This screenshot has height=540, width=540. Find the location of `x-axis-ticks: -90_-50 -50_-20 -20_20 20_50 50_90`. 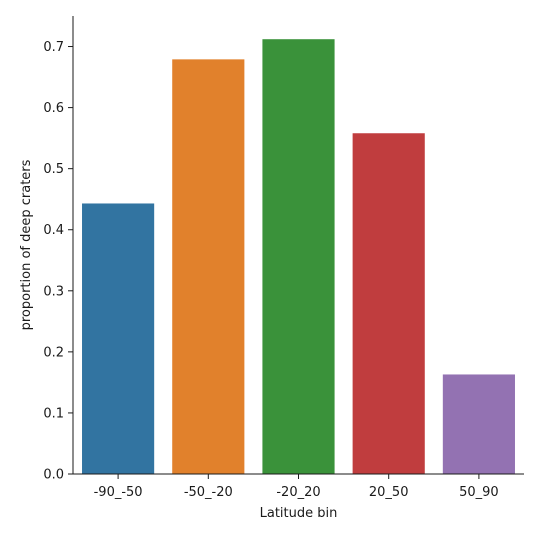

x-axis-ticks: -90_-50 -50_-20 -20_20 20_50 50_90 is located at coordinates (296, 487).